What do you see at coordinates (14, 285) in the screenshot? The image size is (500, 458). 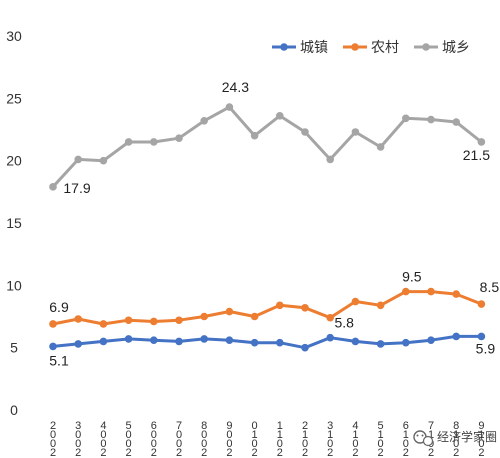 I see `y-tick-label: 10` at bounding box center [14, 285].